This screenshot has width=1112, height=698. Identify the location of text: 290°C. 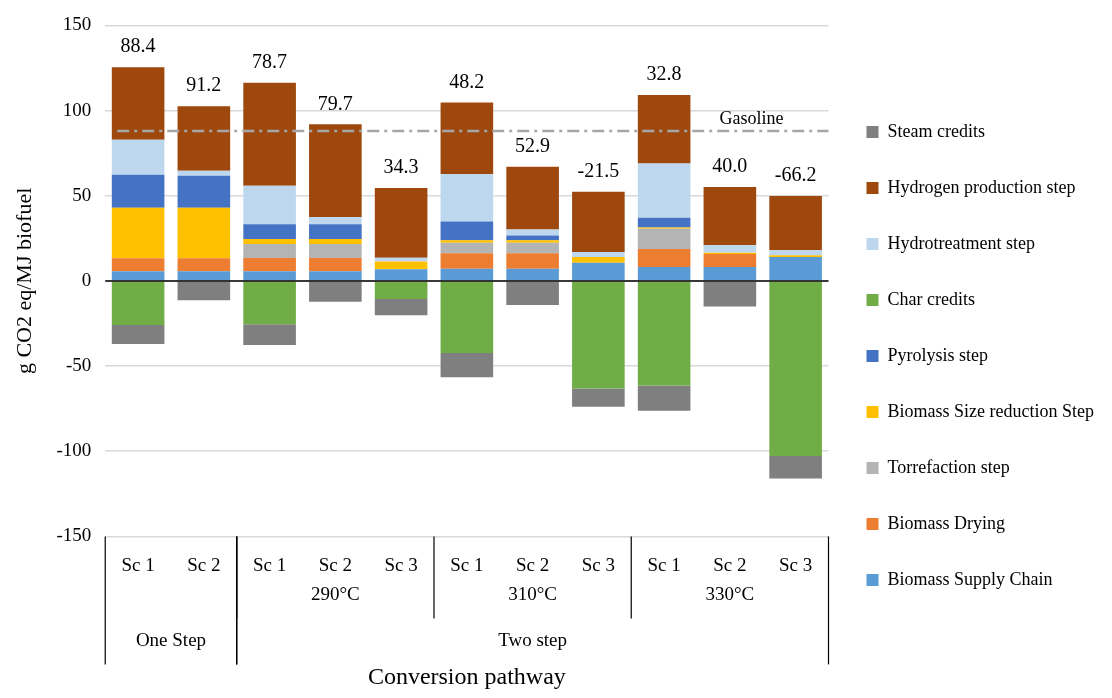
(335, 594).